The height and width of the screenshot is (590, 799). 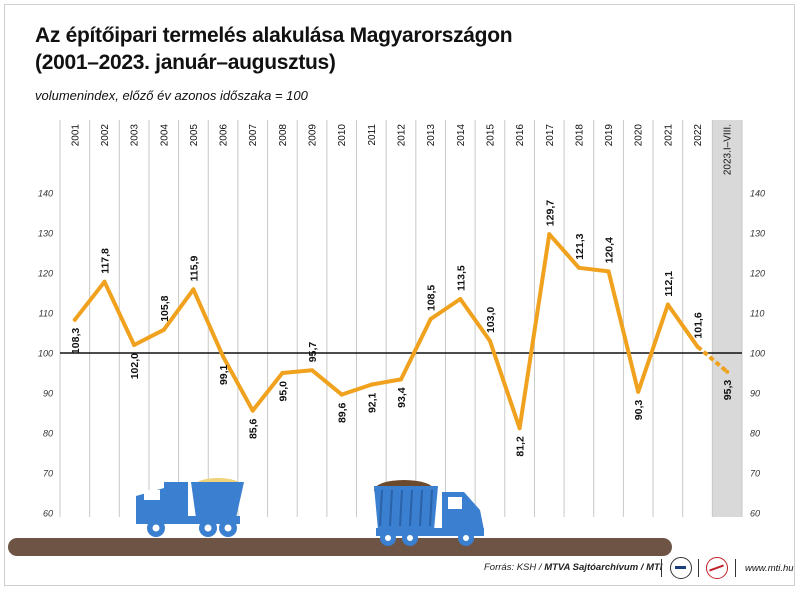 What do you see at coordinates (717, 568) in the screenshot?
I see `mti-logo-icon` at bounding box center [717, 568].